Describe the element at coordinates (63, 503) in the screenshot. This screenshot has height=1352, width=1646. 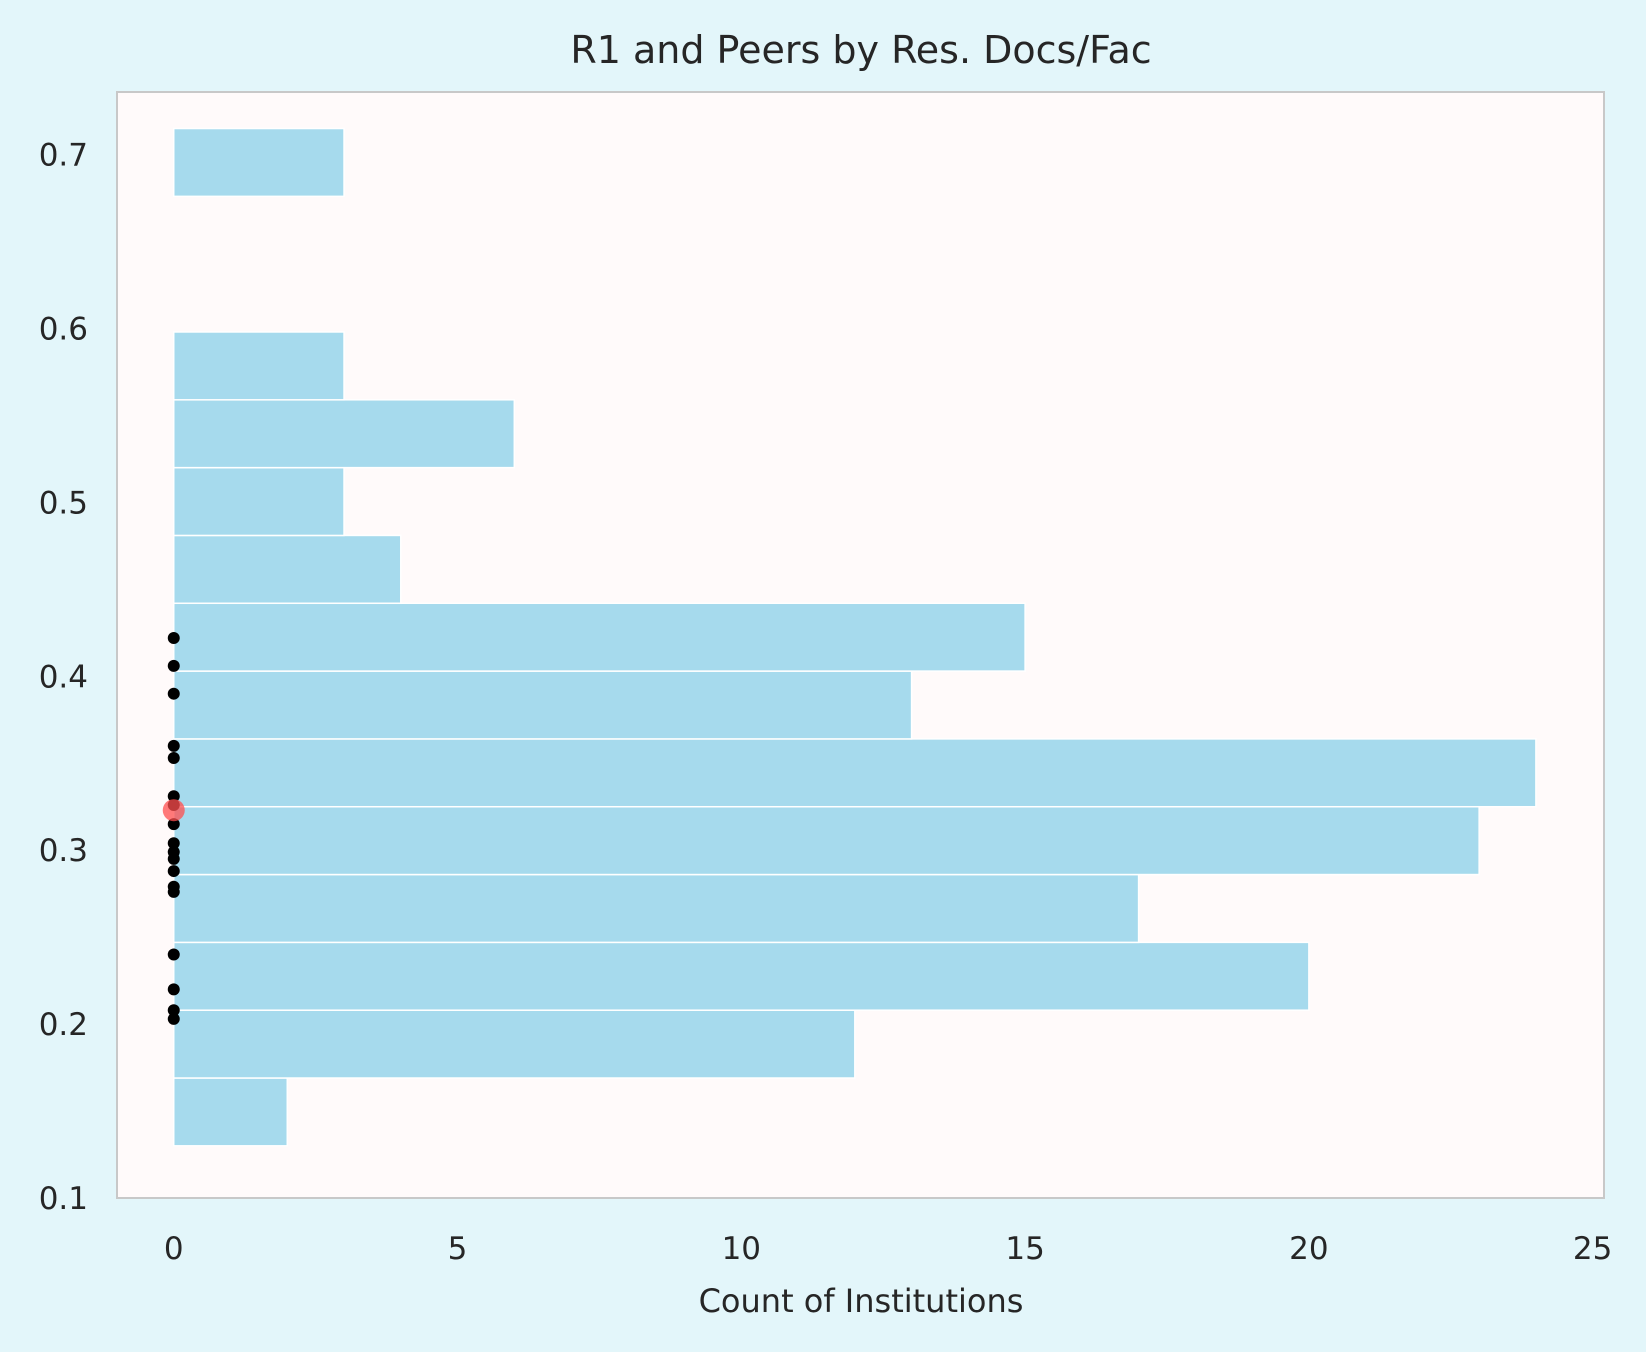
I see `y-tick-label: 0.5` at that location.